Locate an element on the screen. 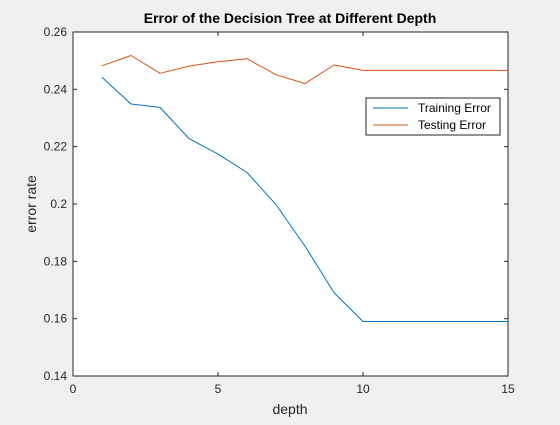 This screenshot has width=560, height=425. y-tick-label: 0.18 is located at coordinates (56, 261).